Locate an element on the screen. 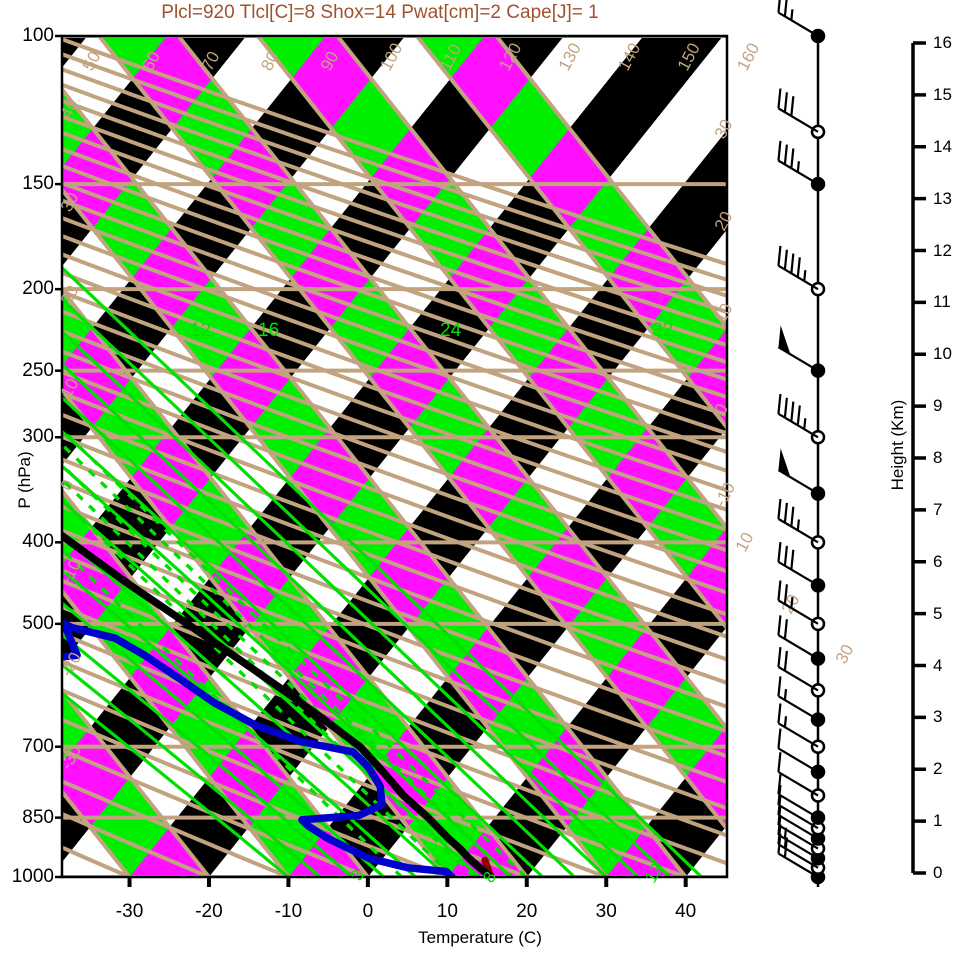 This screenshot has height=957, width=961. temperature-tick-label: -30 is located at coordinates (129, 911).